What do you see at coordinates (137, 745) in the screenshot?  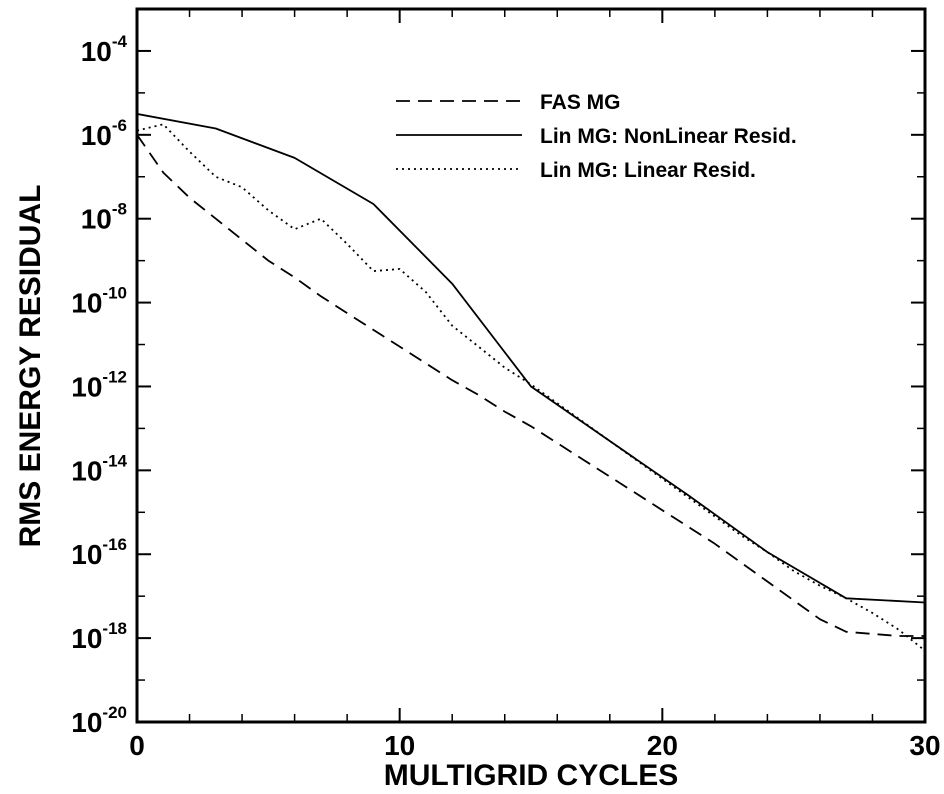 I see `x-tick-label: 0` at bounding box center [137, 745].